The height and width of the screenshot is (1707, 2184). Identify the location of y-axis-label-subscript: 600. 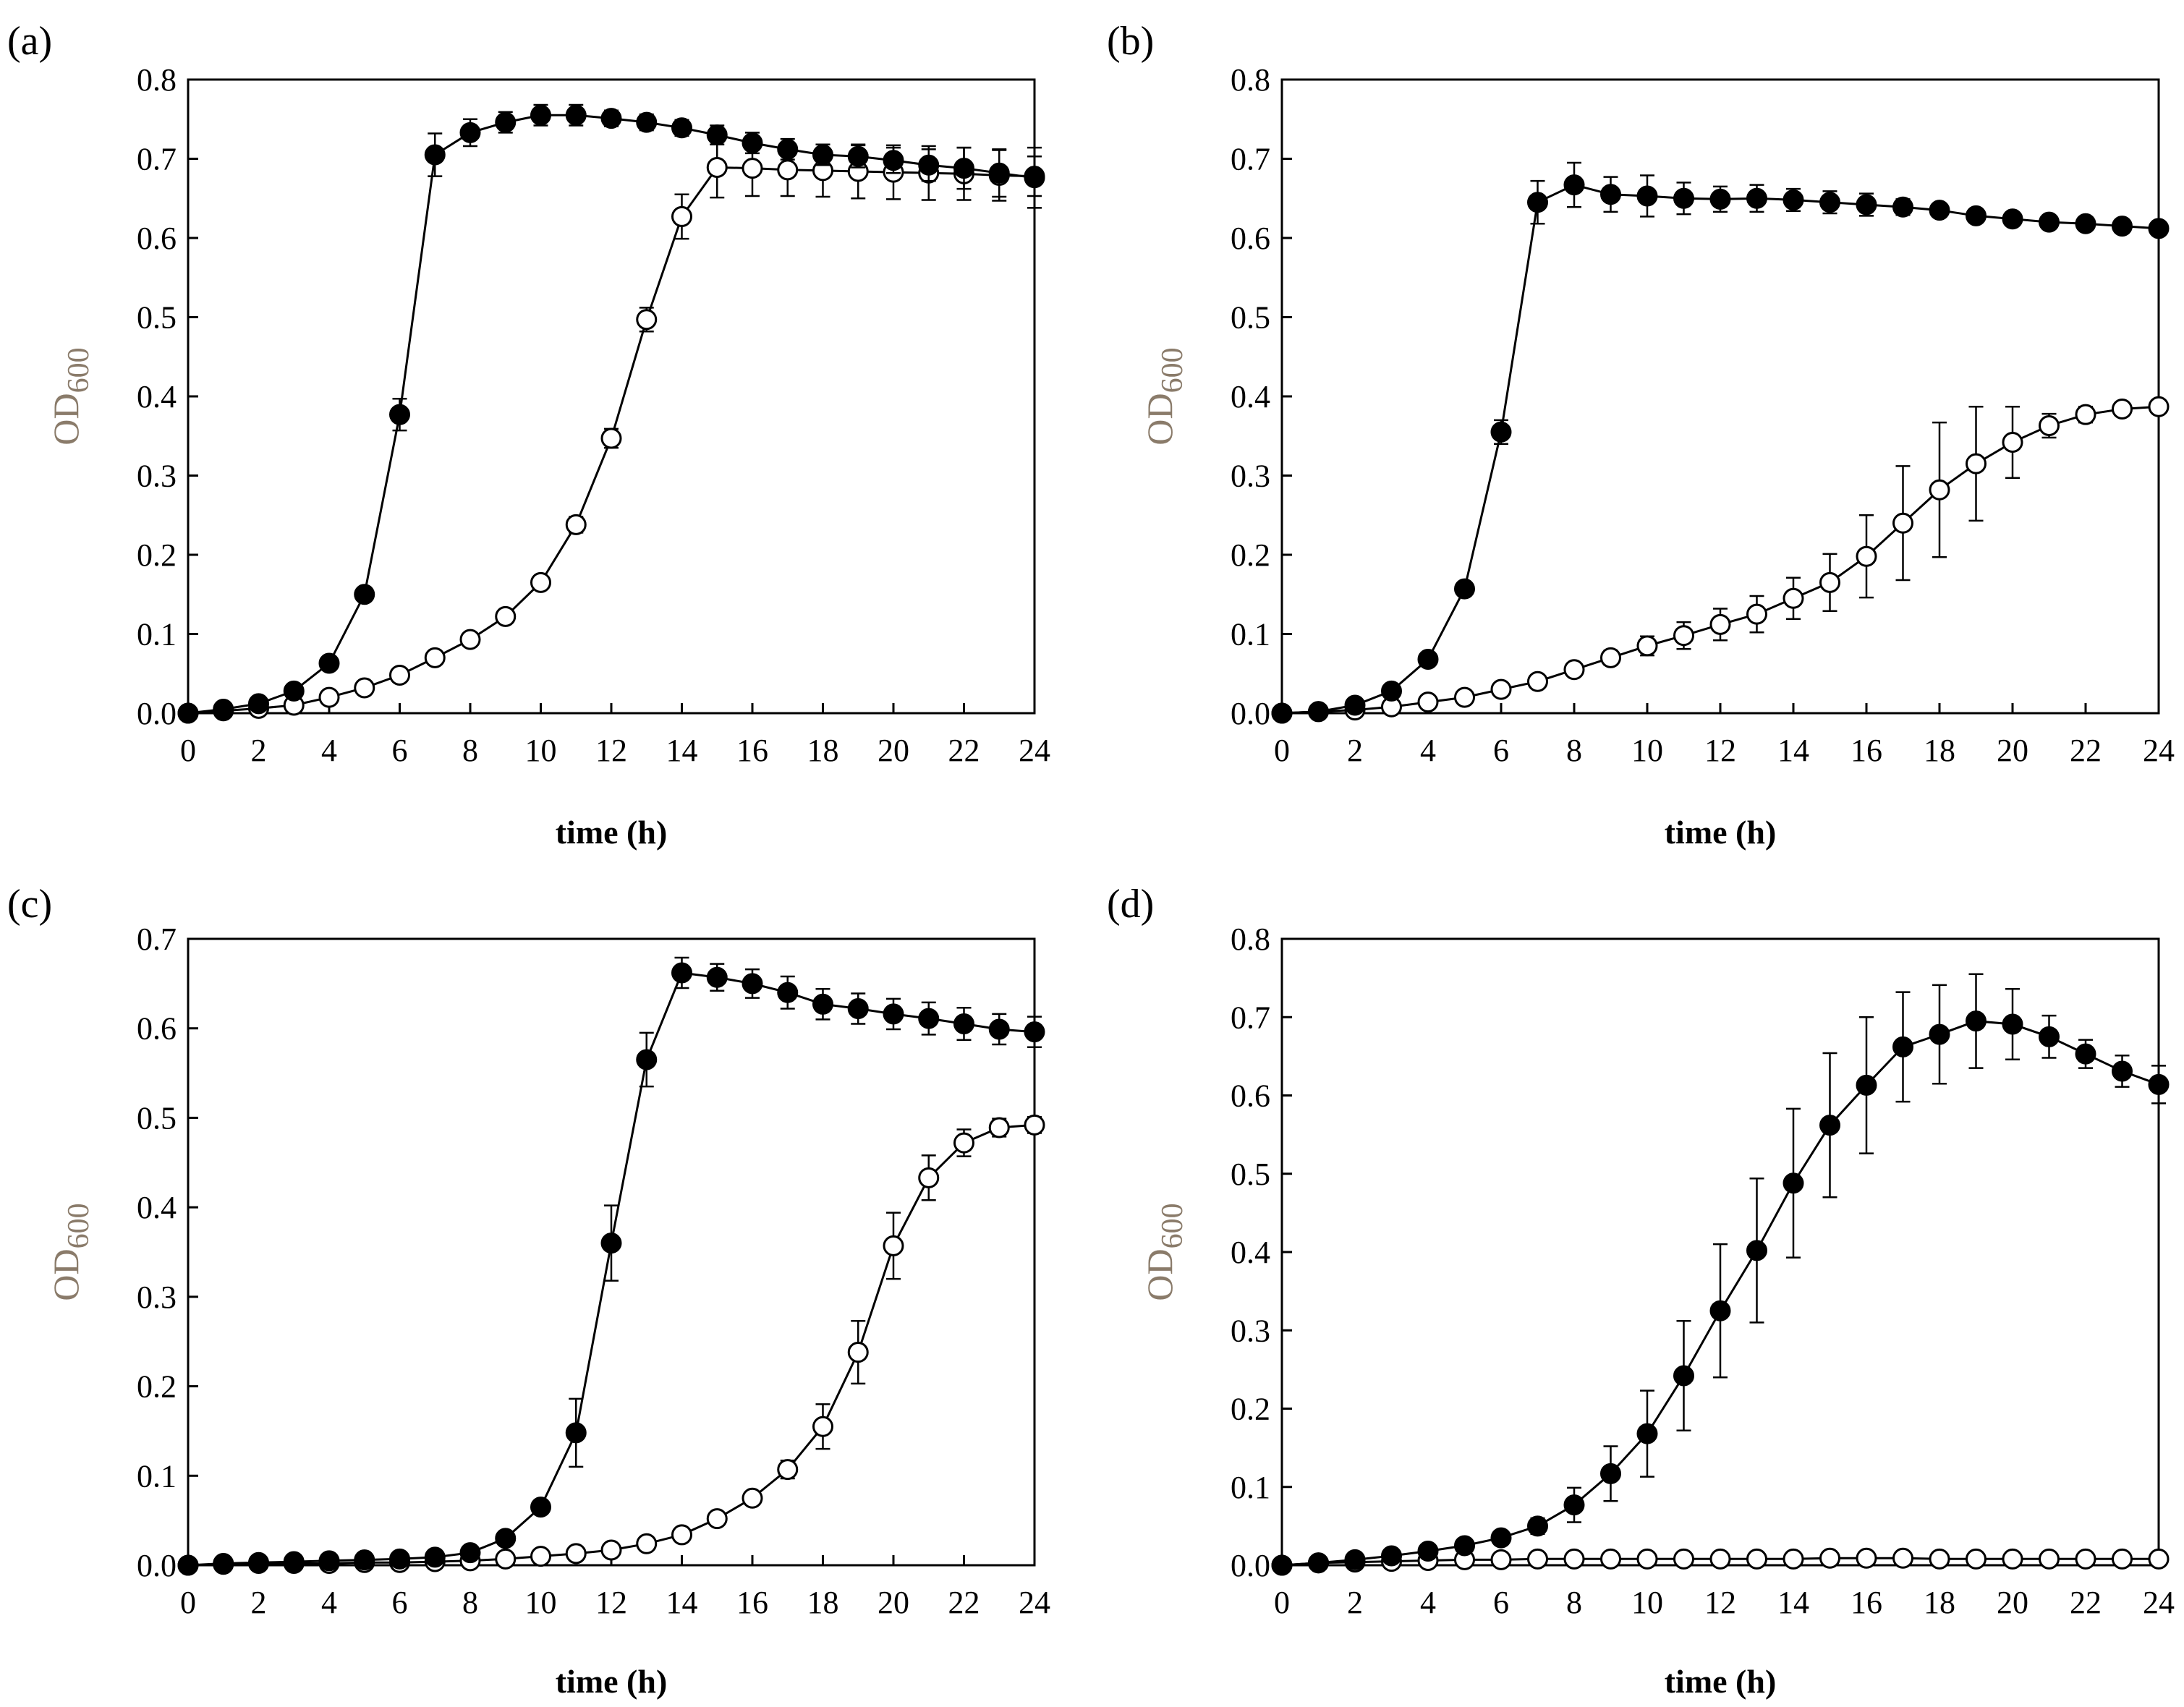
(78, 1225).